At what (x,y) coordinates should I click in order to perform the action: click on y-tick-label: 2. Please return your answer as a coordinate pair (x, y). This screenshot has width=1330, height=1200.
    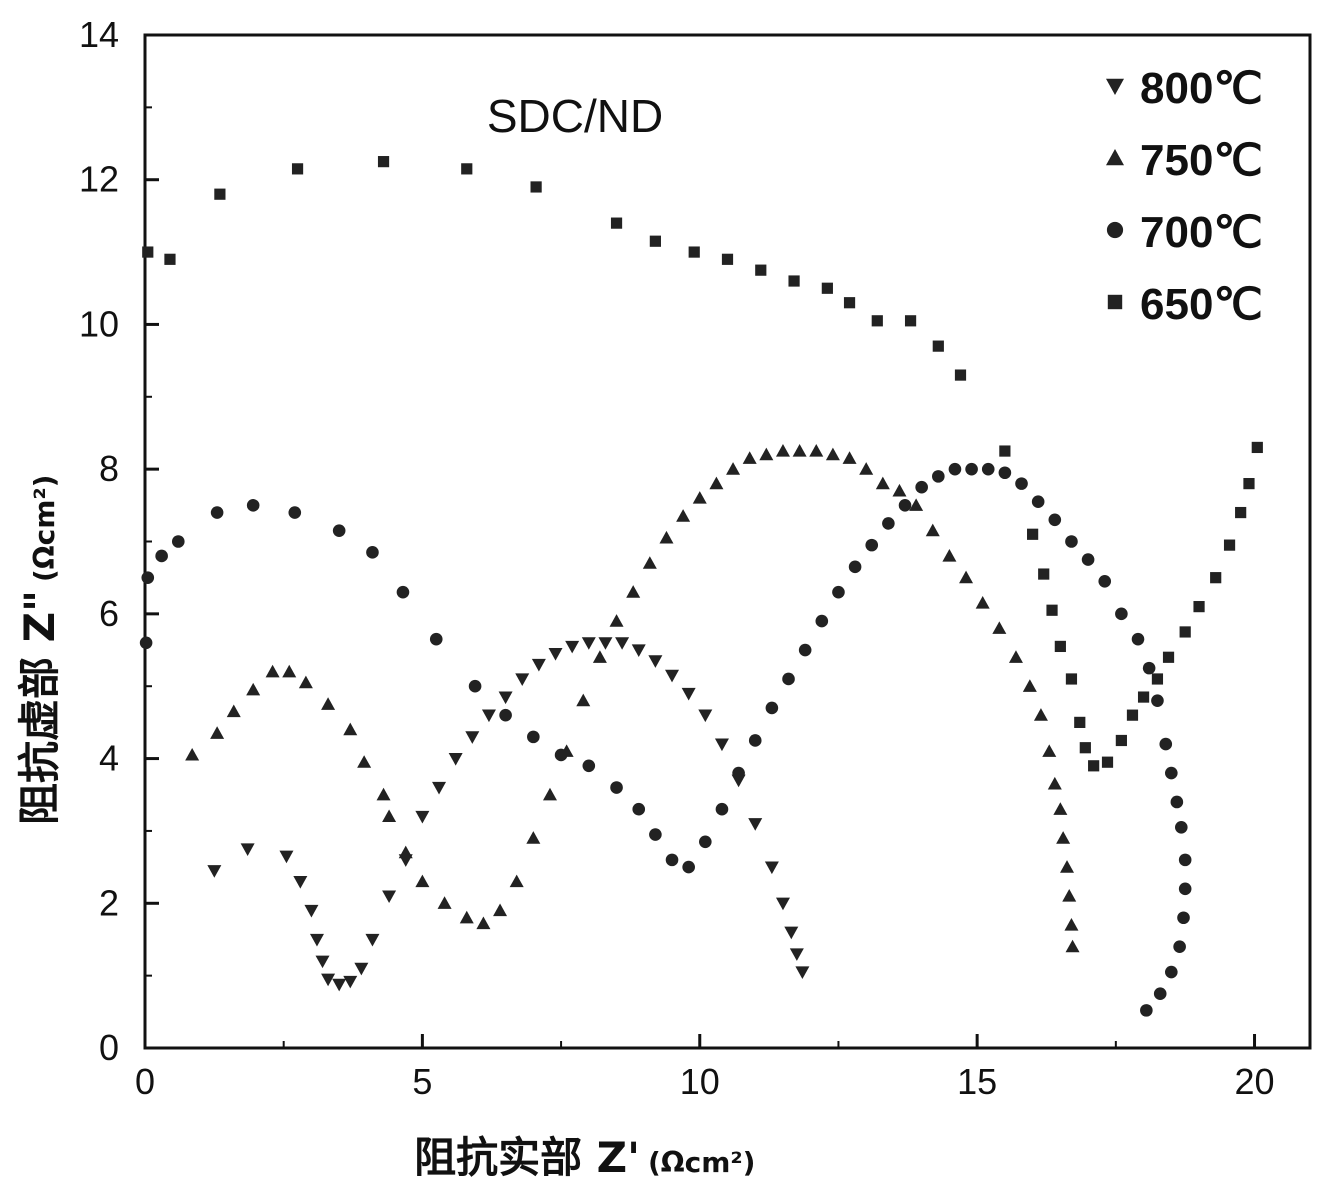
    Looking at the image, I should click on (109, 902).